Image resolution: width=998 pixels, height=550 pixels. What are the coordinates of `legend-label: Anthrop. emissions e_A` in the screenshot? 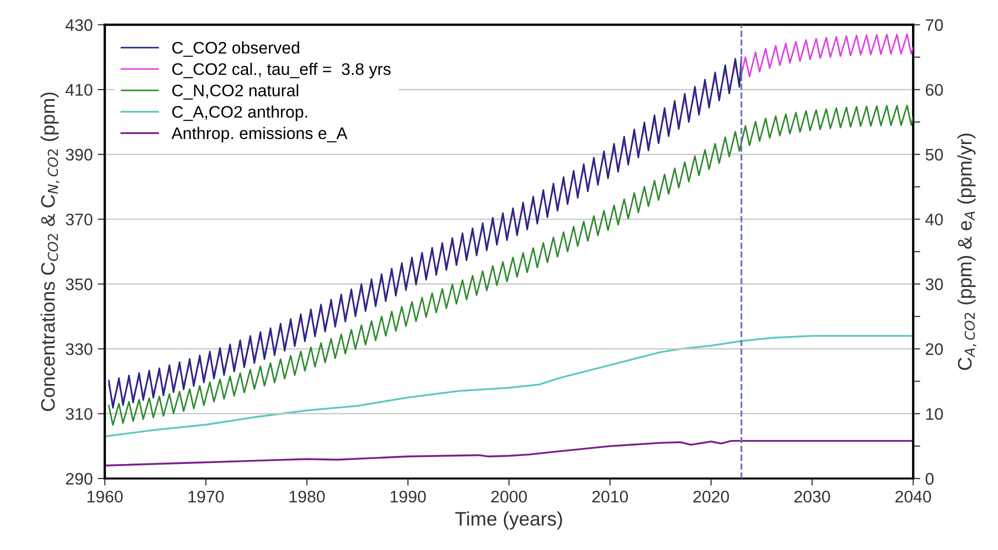 It's located at (259, 134).